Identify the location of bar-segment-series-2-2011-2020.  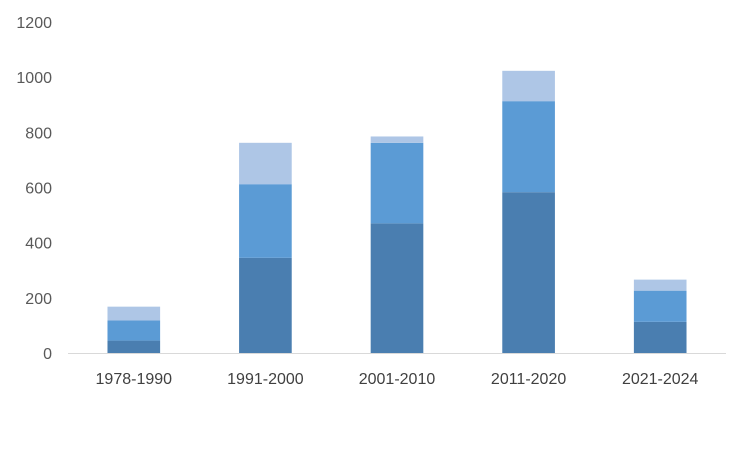
(528, 147).